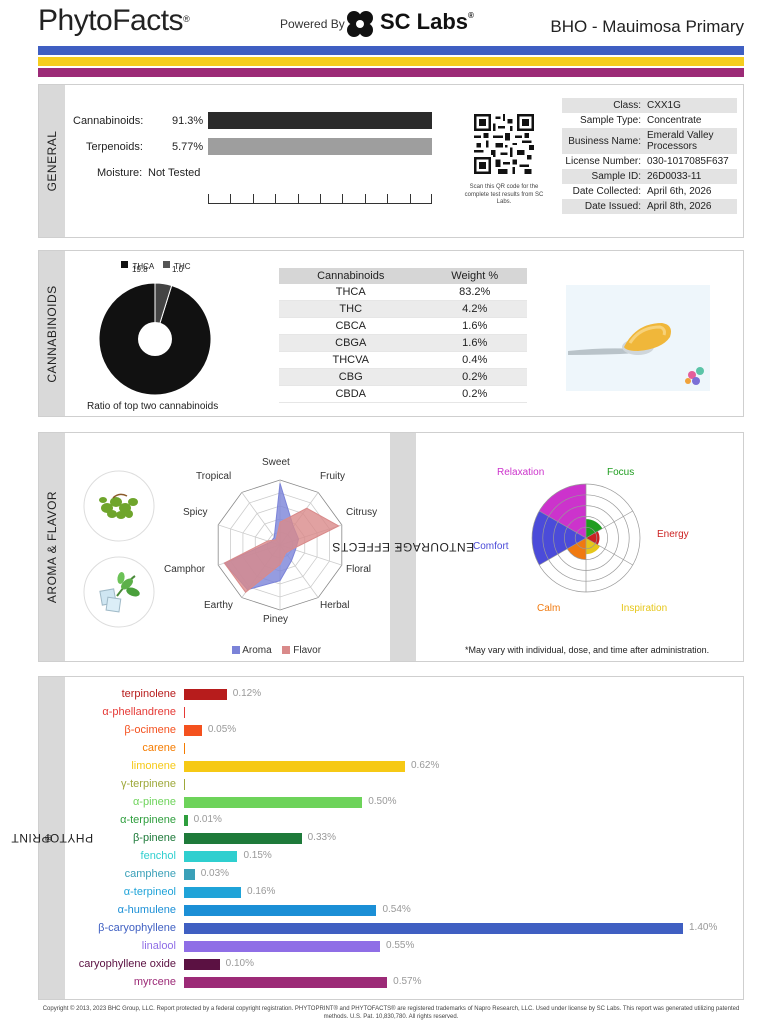 The height and width of the screenshot is (1024, 782). Describe the element at coordinates (307, 650) in the screenshot. I see `flavor-legend-label: Flavor` at that location.